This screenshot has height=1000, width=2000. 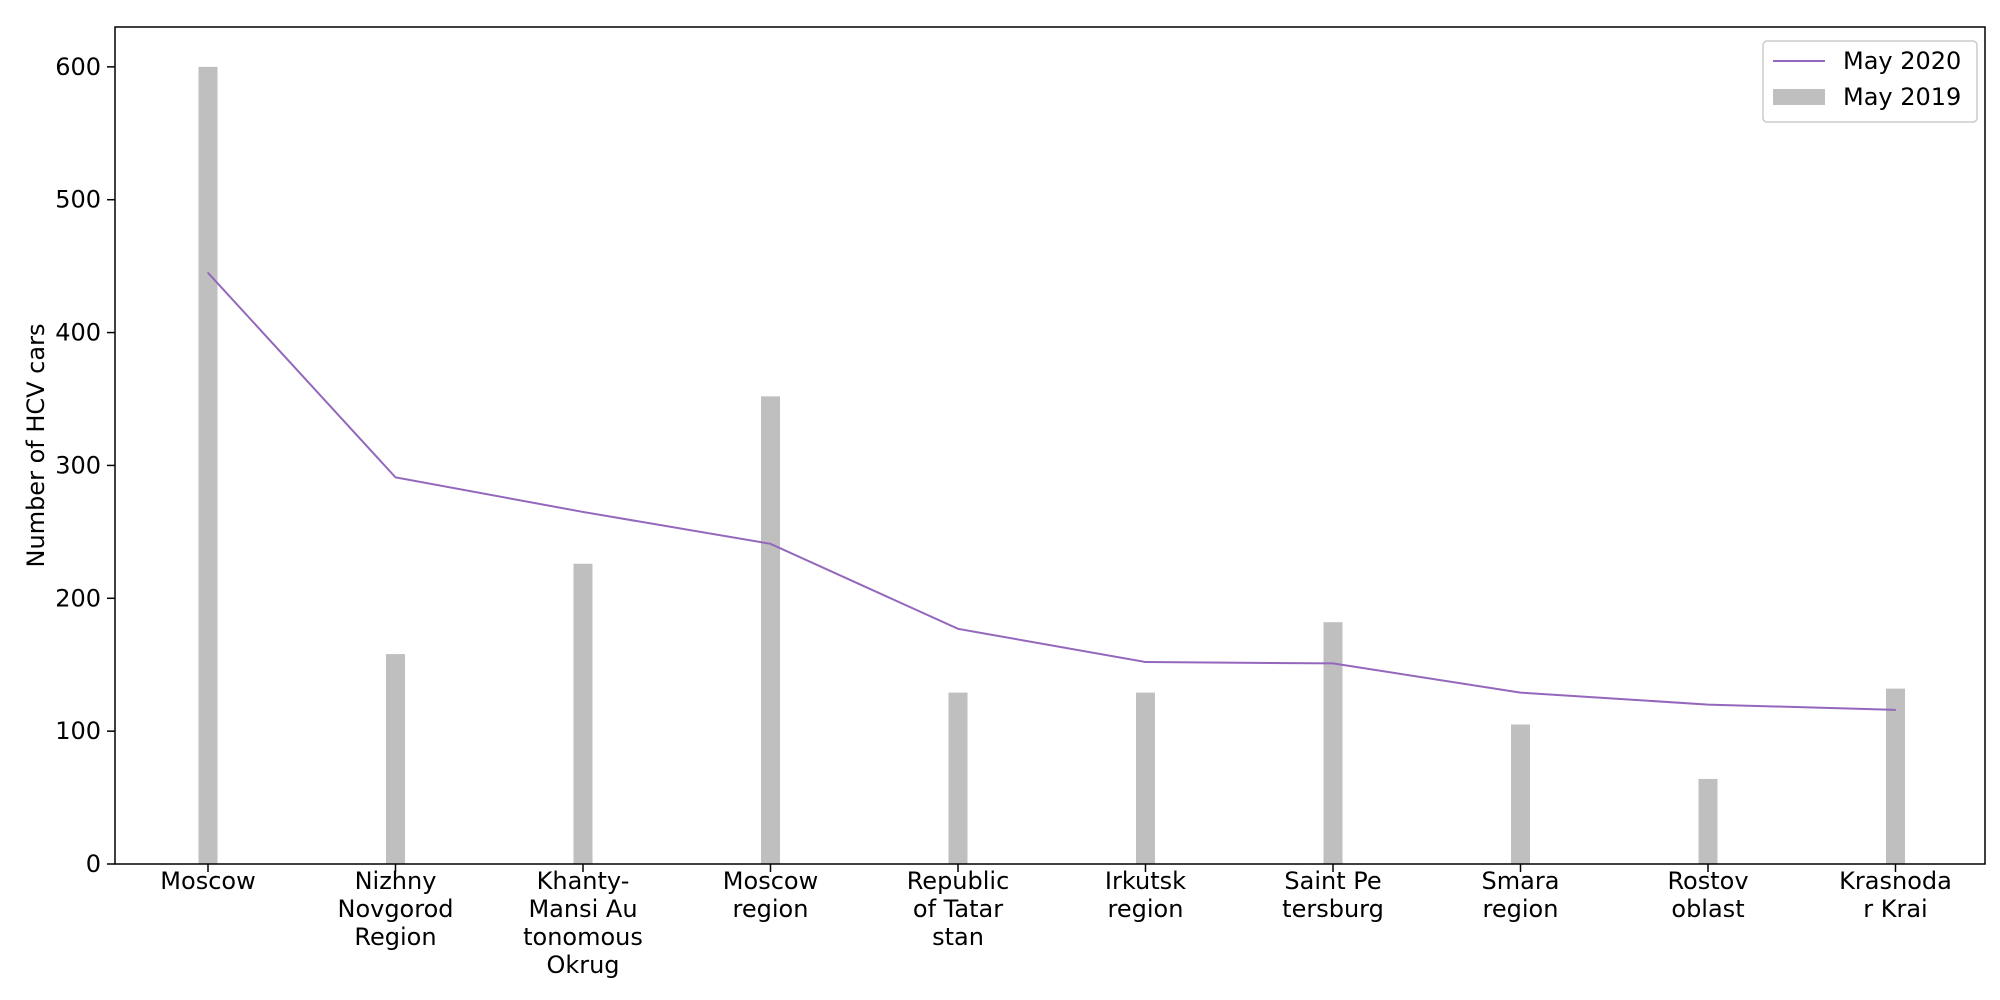 What do you see at coordinates (36, 446) in the screenshot?
I see `y-axis-title: Number of HCV cars` at bounding box center [36, 446].